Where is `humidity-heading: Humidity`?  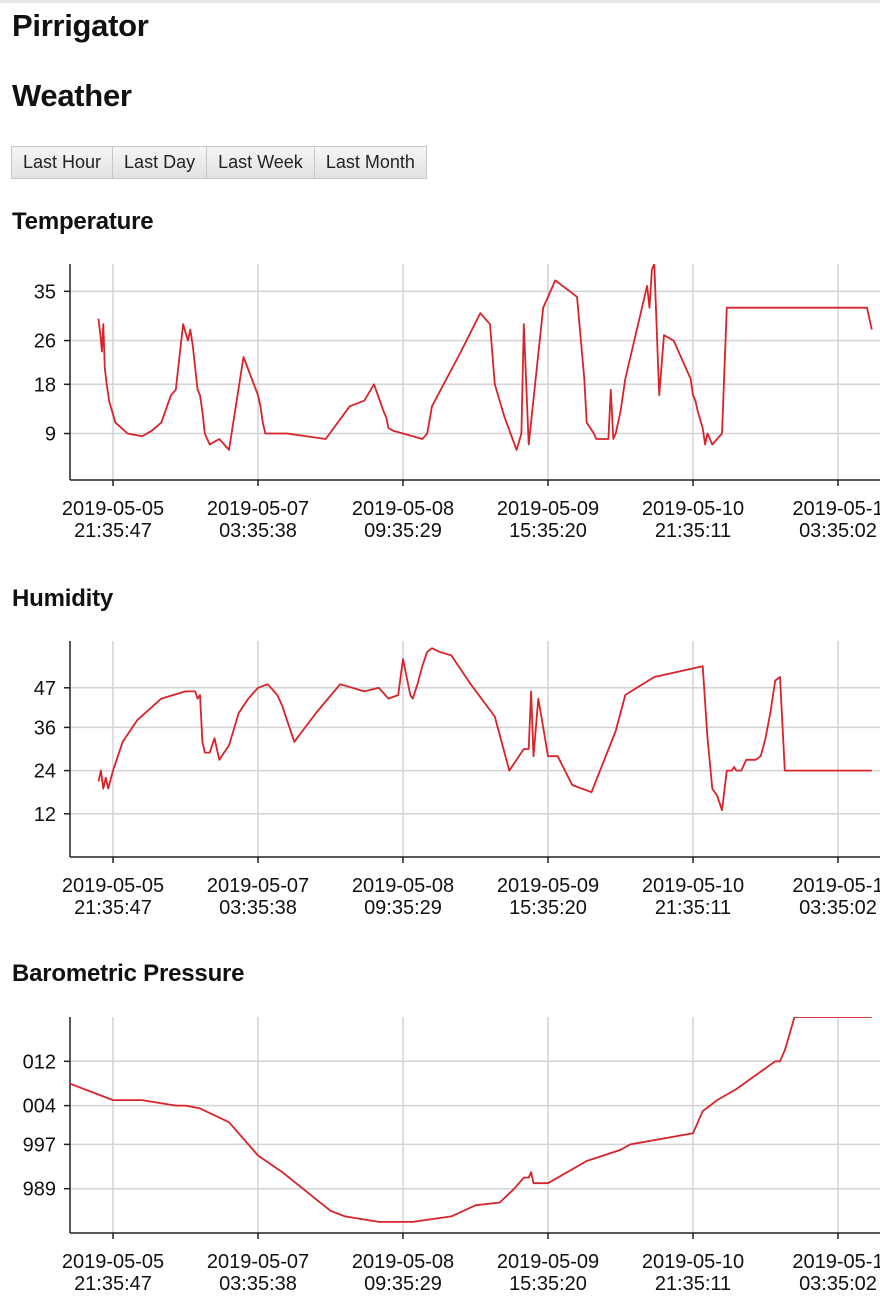
humidity-heading: Humidity is located at coordinates (63, 598).